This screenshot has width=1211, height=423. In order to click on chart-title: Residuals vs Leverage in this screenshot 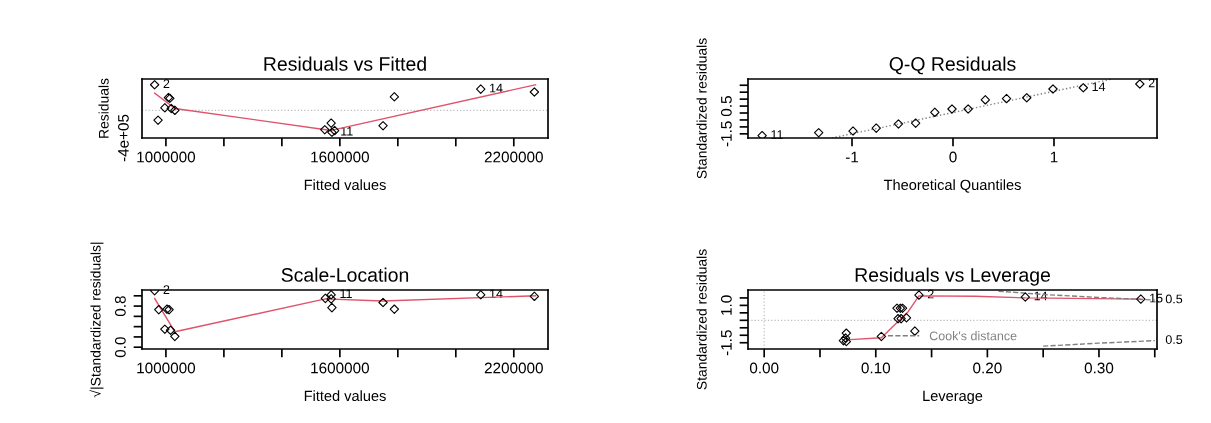, I will do `click(952, 276)`.